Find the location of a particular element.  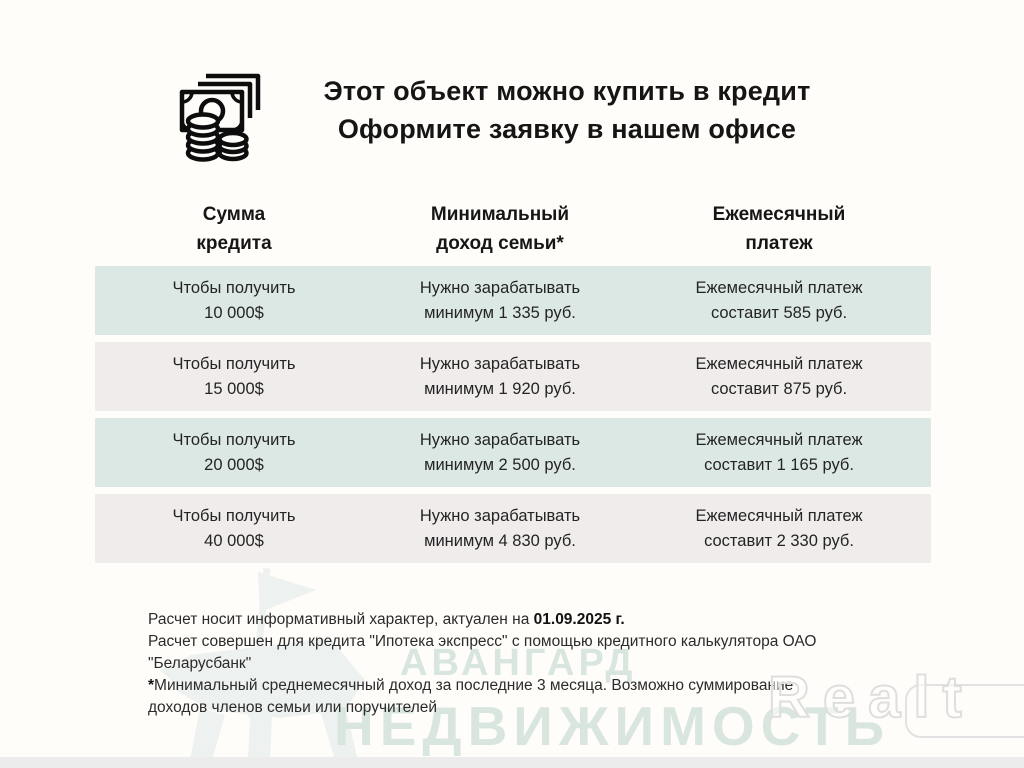

title-line-2: Оформите заявку в нашем офисе is located at coordinates (567, 129).